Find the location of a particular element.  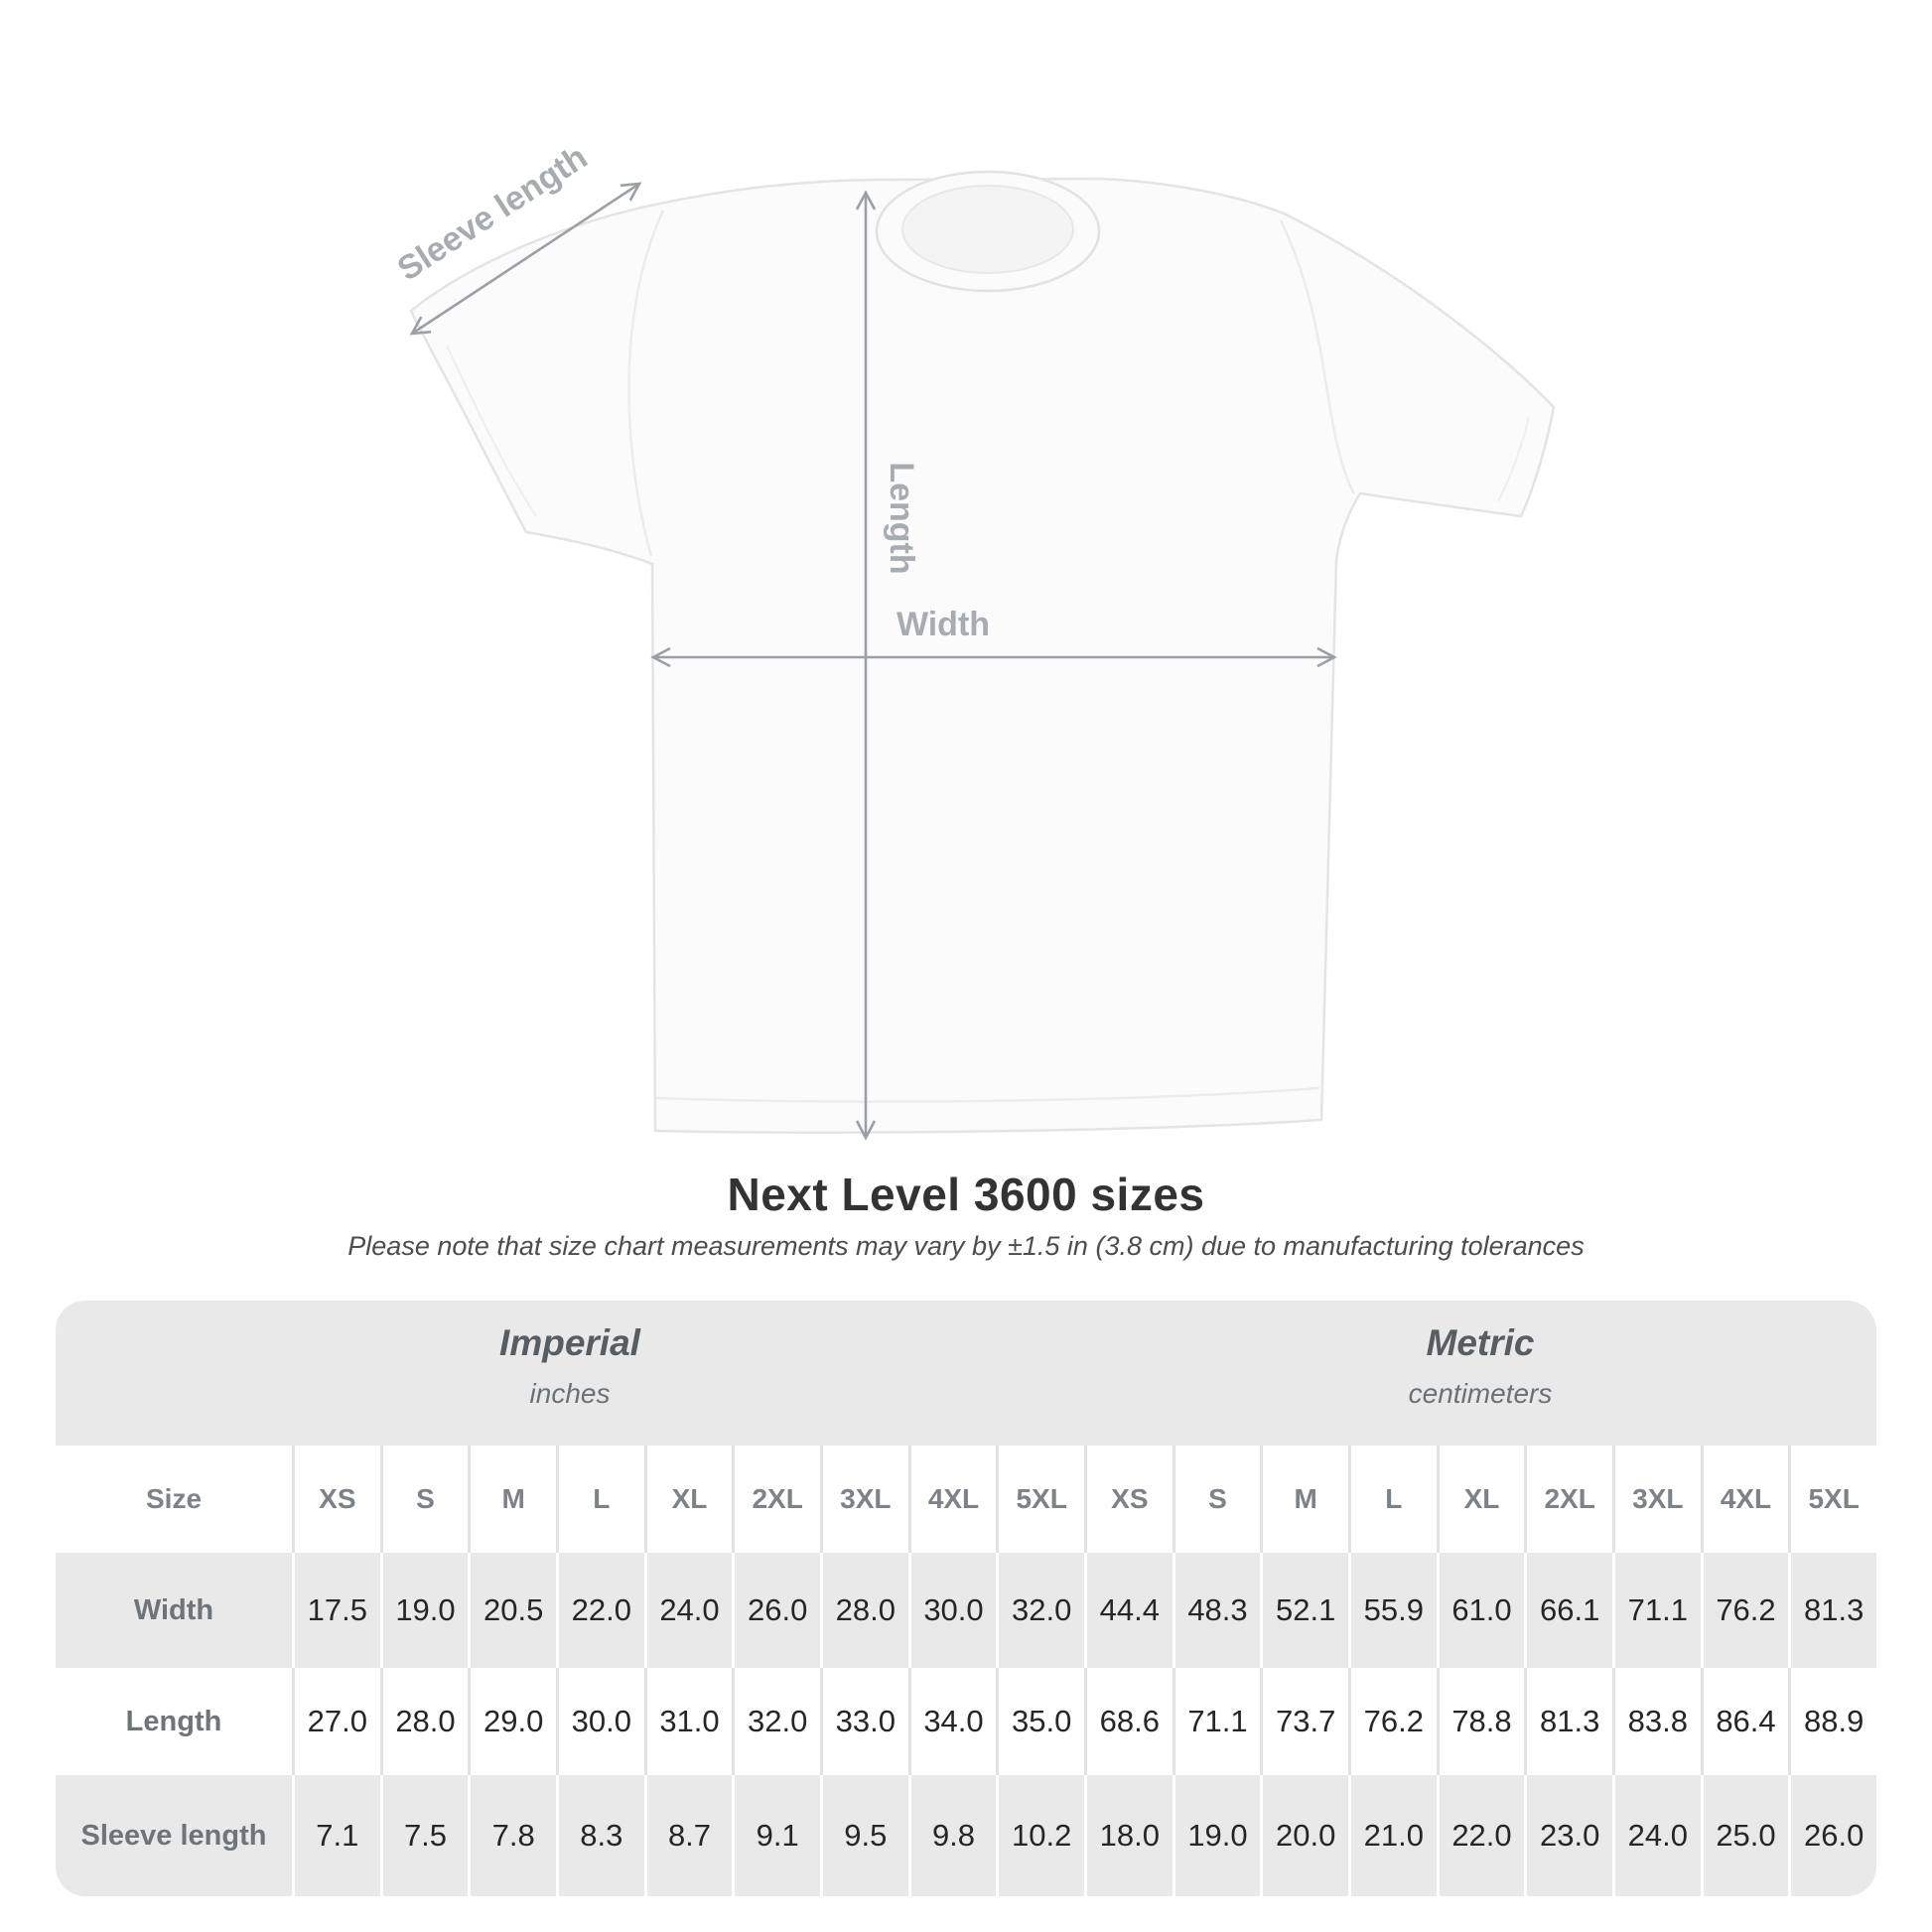

sleeve-value: 8.3 is located at coordinates (601, 1836).